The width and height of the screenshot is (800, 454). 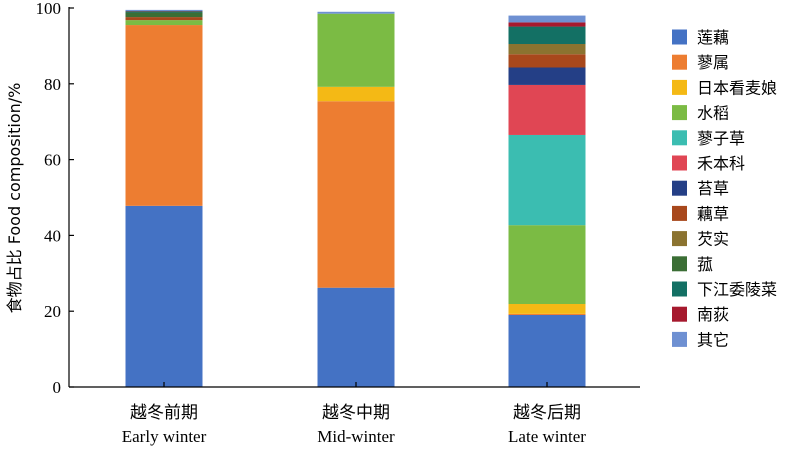 I want to click on x-tick-label-cn: 越冬后期, so click(x=547, y=413).